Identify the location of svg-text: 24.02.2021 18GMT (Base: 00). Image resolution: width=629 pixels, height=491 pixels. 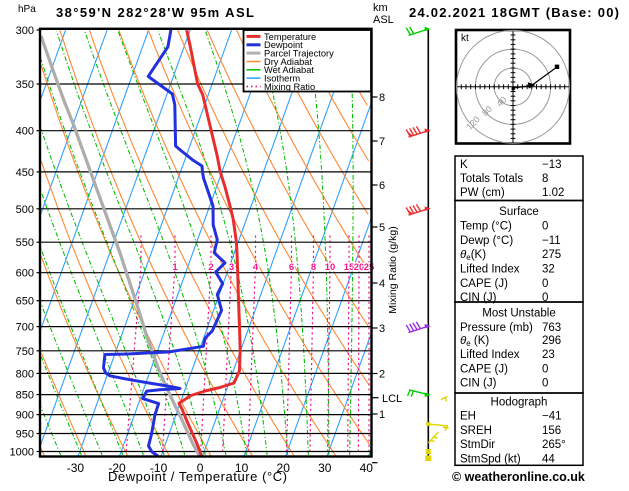
(514, 12).